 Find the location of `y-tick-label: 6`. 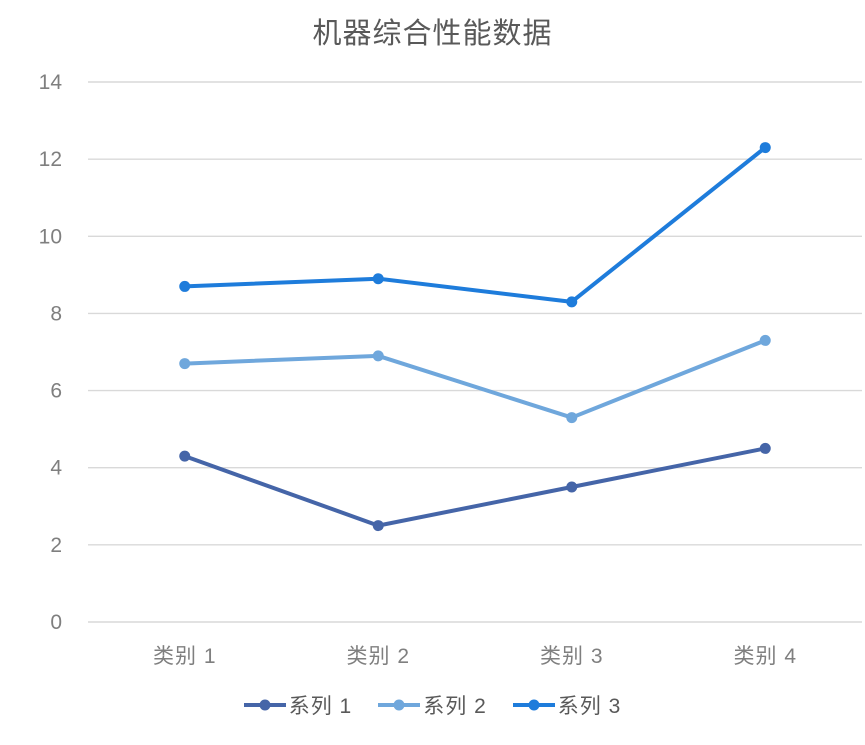

y-tick-label: 6 is located at coordinates (56, 391).